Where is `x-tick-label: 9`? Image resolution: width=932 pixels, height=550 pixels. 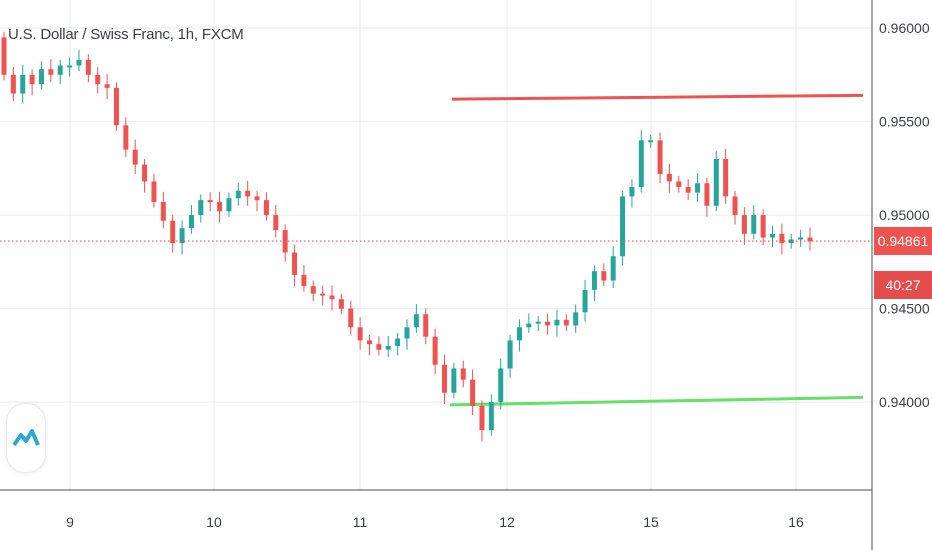
x-tick-label: 9 is located at coordinates (70, 522).